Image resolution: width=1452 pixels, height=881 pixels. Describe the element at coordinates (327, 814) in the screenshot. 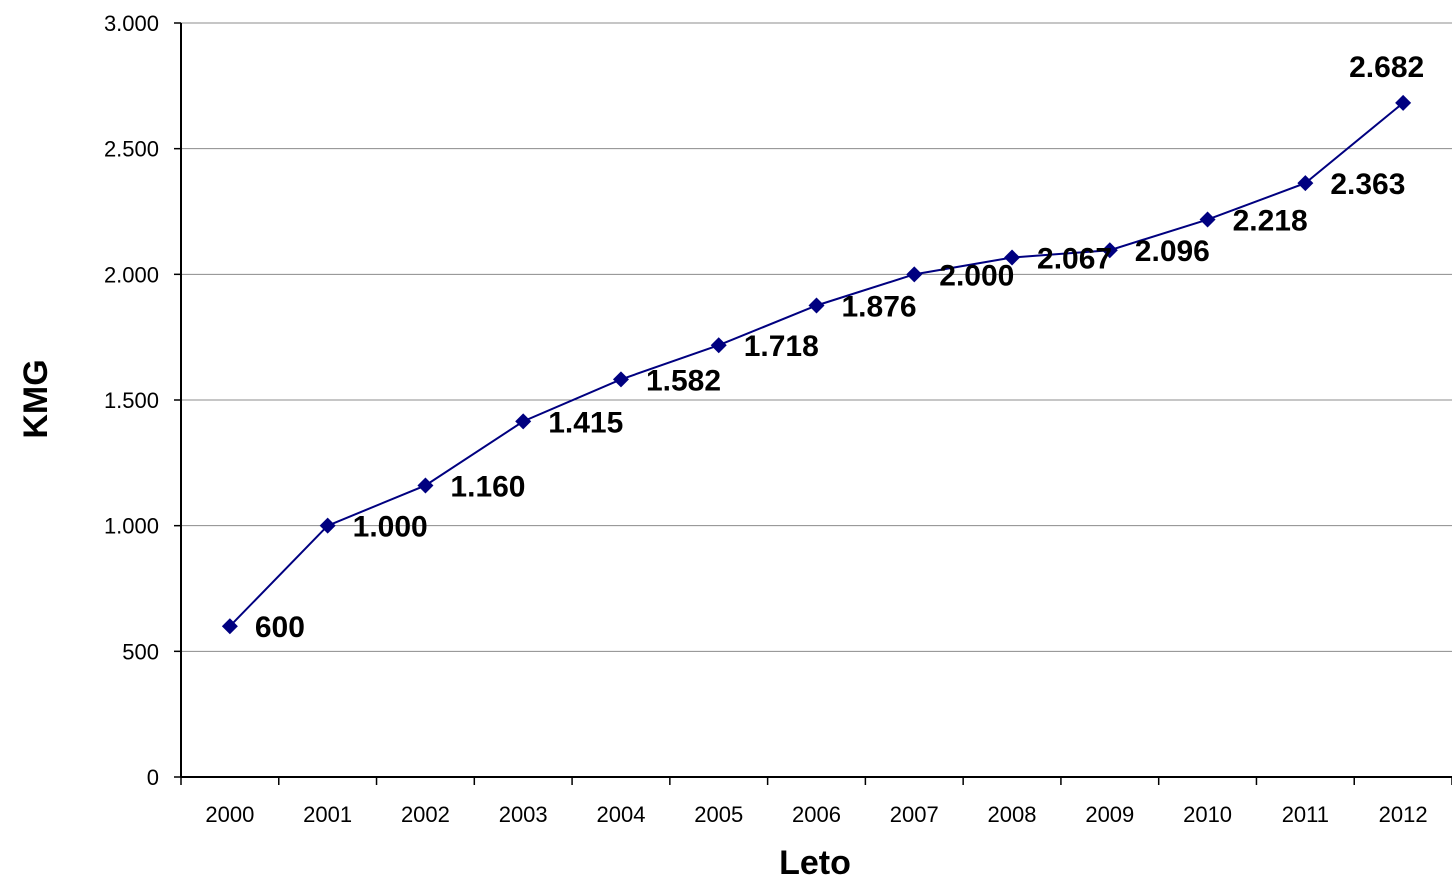

I see `x-tick-label: 2001` at that location.